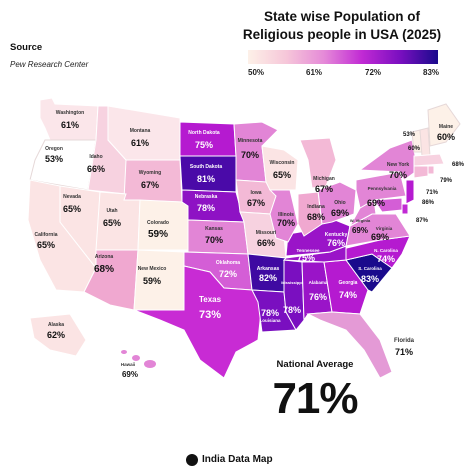 The image size is (474, 474). Describe the element at coordinates (410, 192) in the screenshot. I see `state-new-jersey` at that location.